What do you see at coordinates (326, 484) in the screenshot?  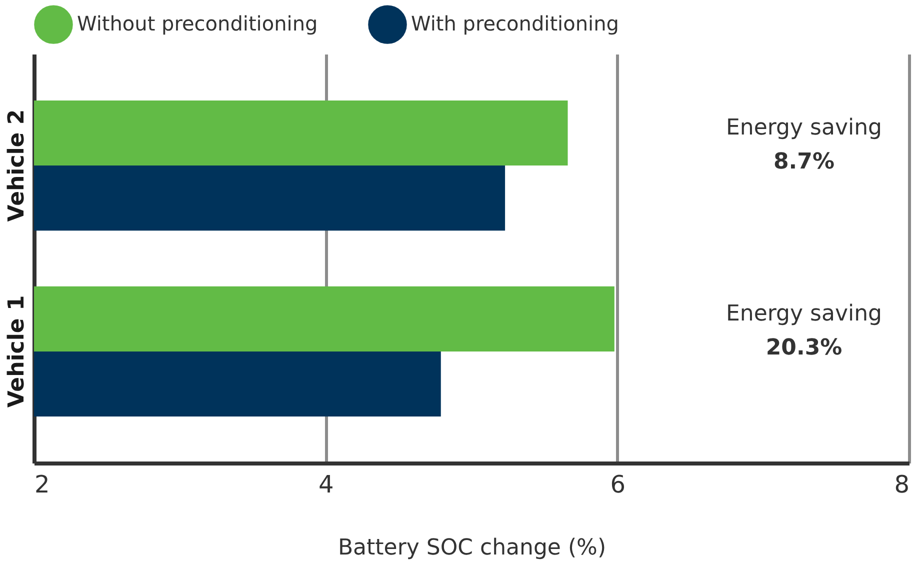 I see `x-tick-label: 4` at bounding box center [326, 484].